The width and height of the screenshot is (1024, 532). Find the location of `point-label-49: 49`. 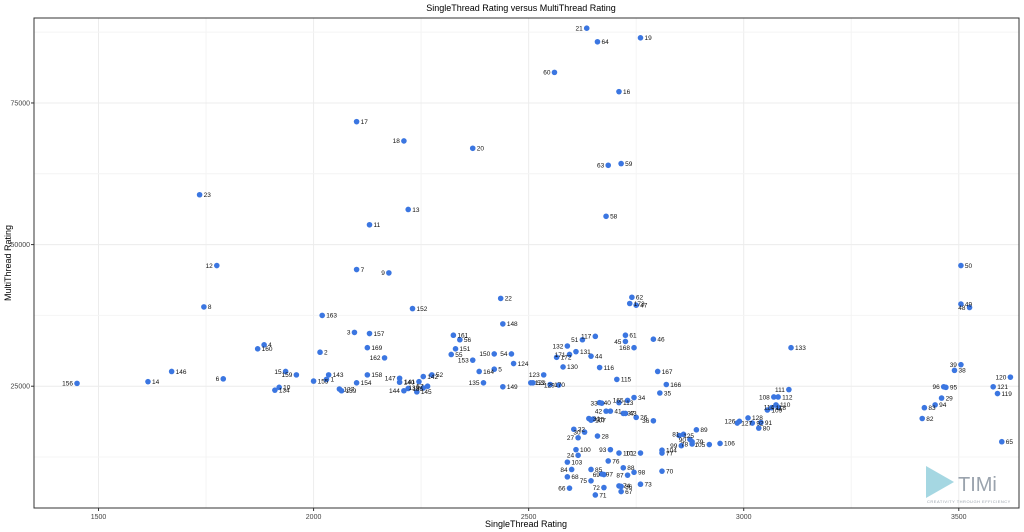

point-label-49: 49 is located at coordinates (969, 304).